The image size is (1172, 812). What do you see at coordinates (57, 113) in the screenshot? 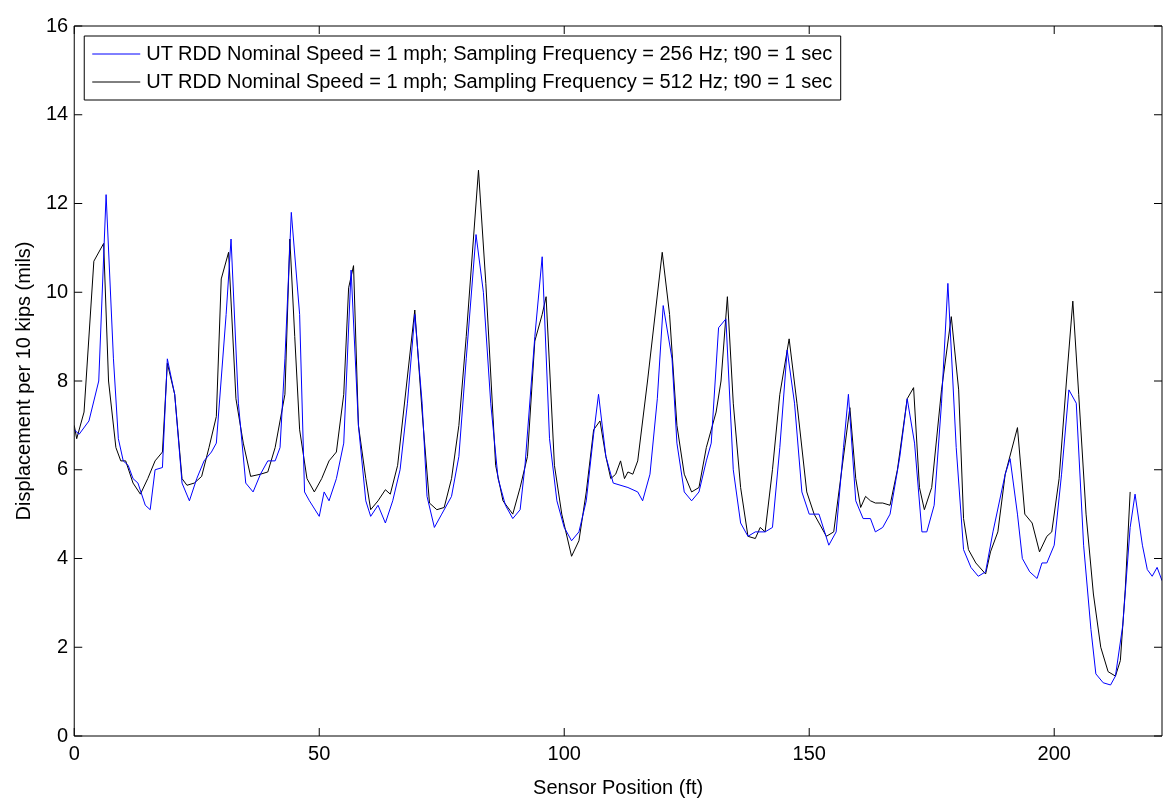
I see `y-tick-label: 14` at bounding box center [57, 113].